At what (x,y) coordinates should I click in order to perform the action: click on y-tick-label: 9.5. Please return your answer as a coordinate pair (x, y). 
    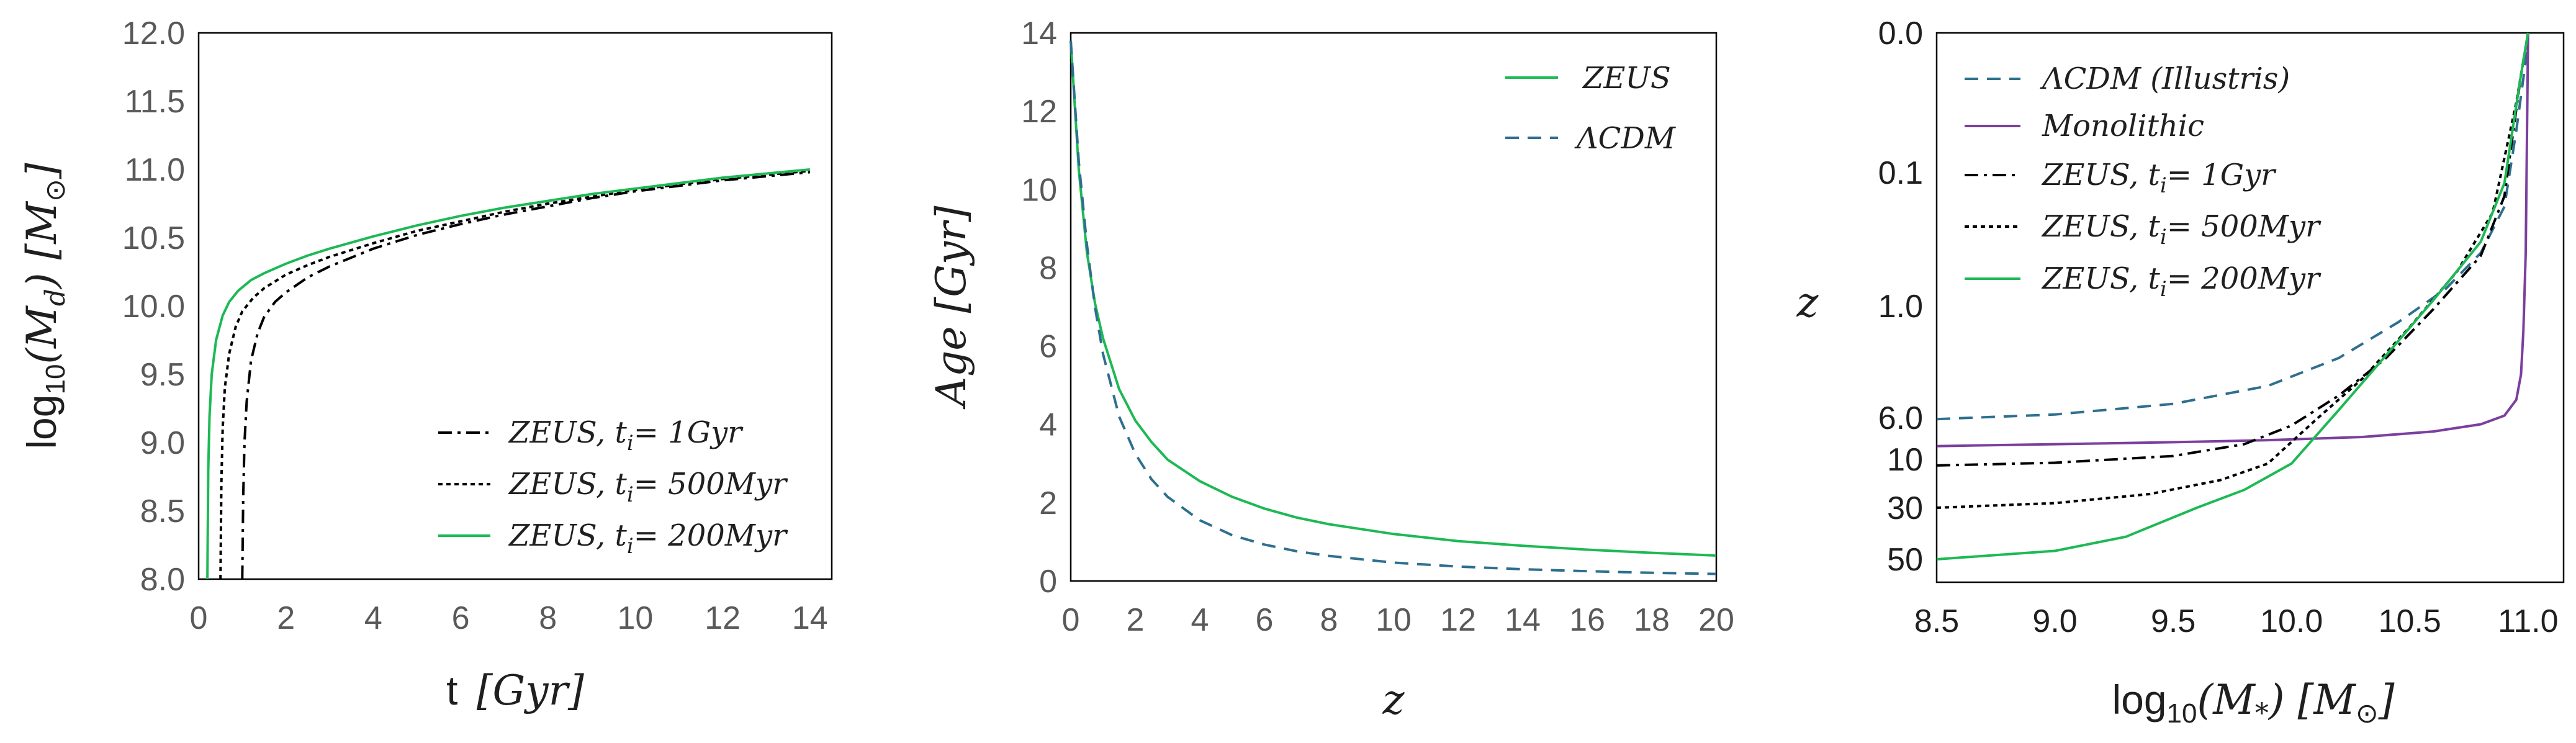
    Looking at the image, I should click on (162, 375).